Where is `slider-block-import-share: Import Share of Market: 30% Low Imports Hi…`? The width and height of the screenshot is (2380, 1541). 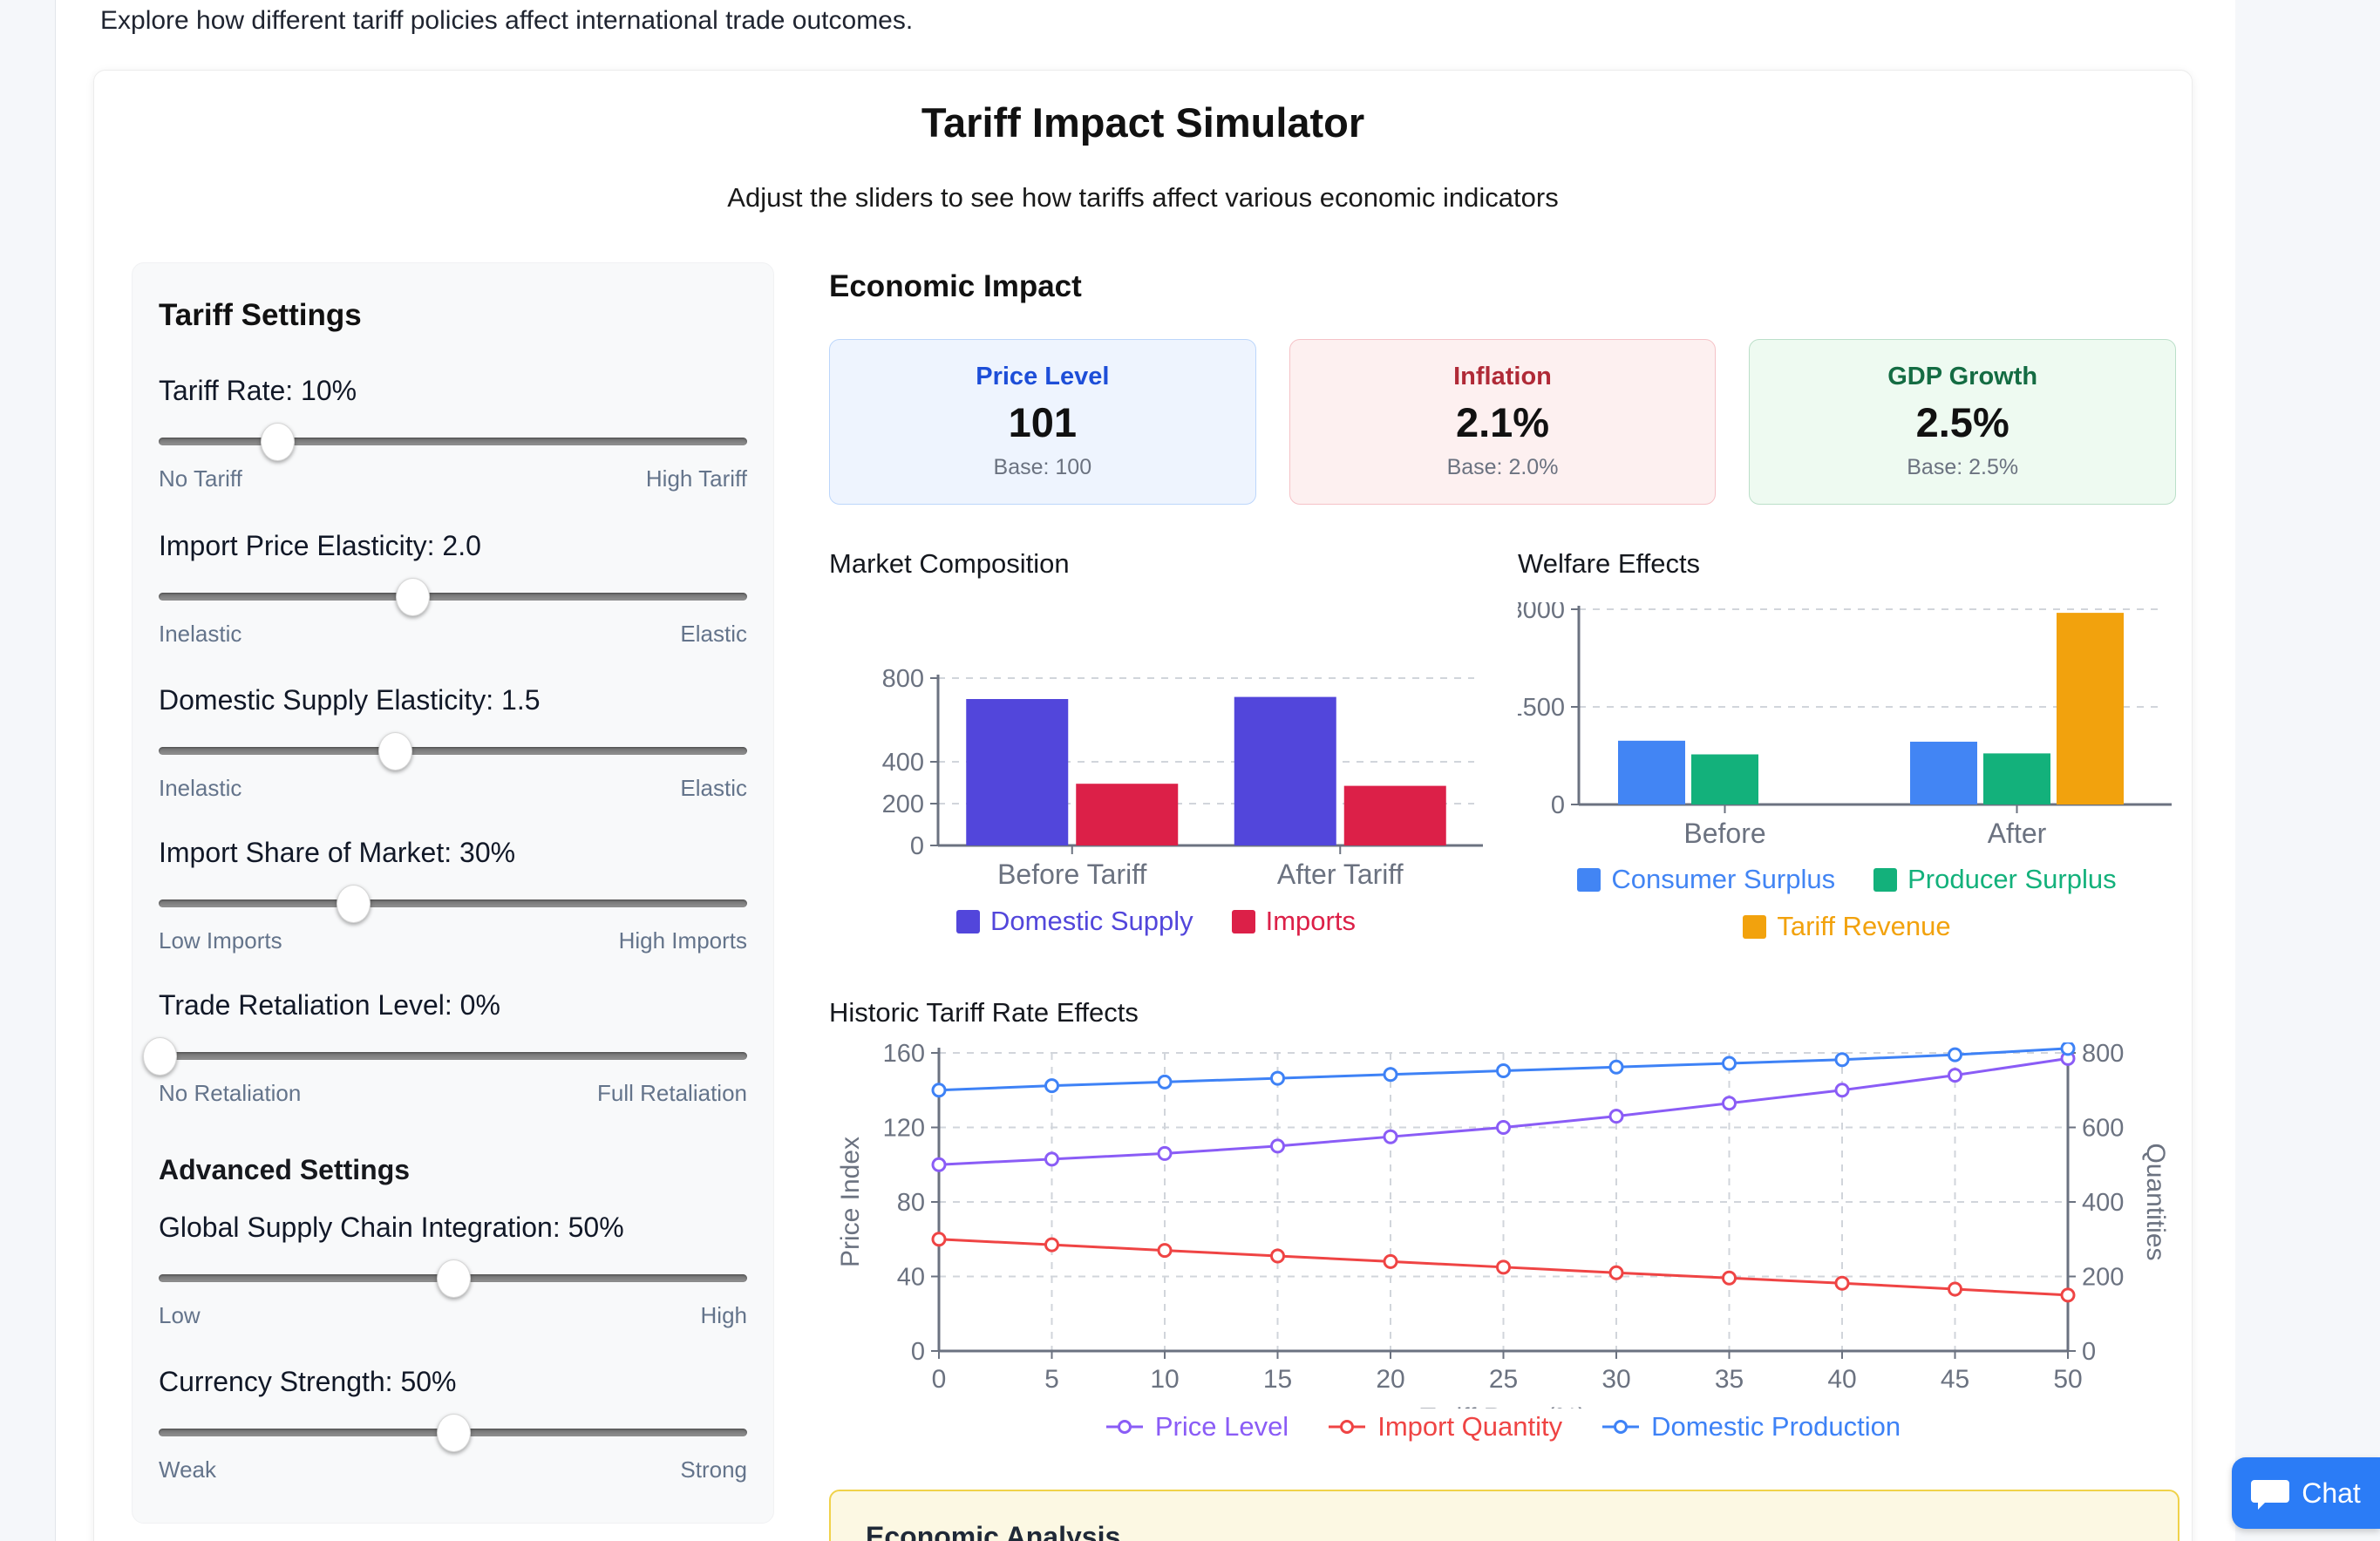
slider-block-import-share: Import Share of Market: 30% Low Imports Hi… is located at coordinates (453, 898).